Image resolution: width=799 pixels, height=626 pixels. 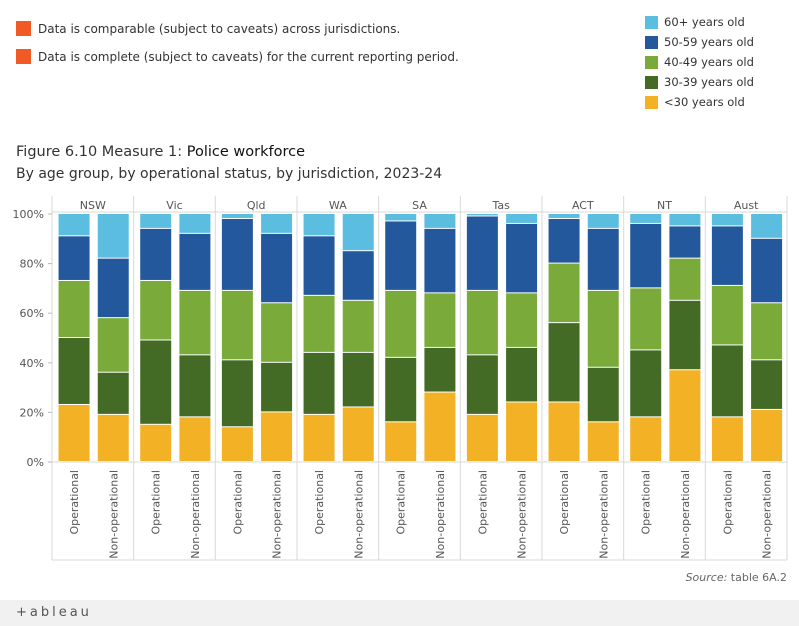 I want to click on legend-item-40-49: 40-49 years old, so click(x=699, y=62).